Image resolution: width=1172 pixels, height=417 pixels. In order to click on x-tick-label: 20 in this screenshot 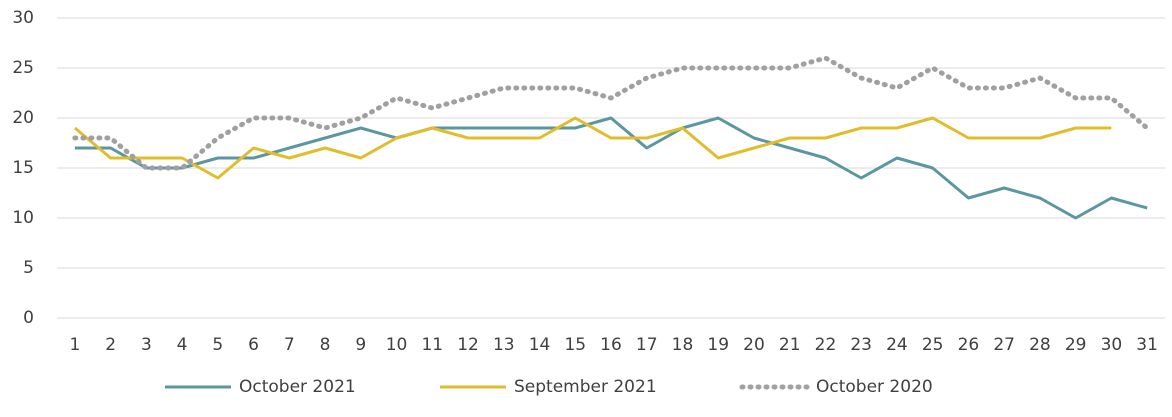, I will do `click(754, 345)`.